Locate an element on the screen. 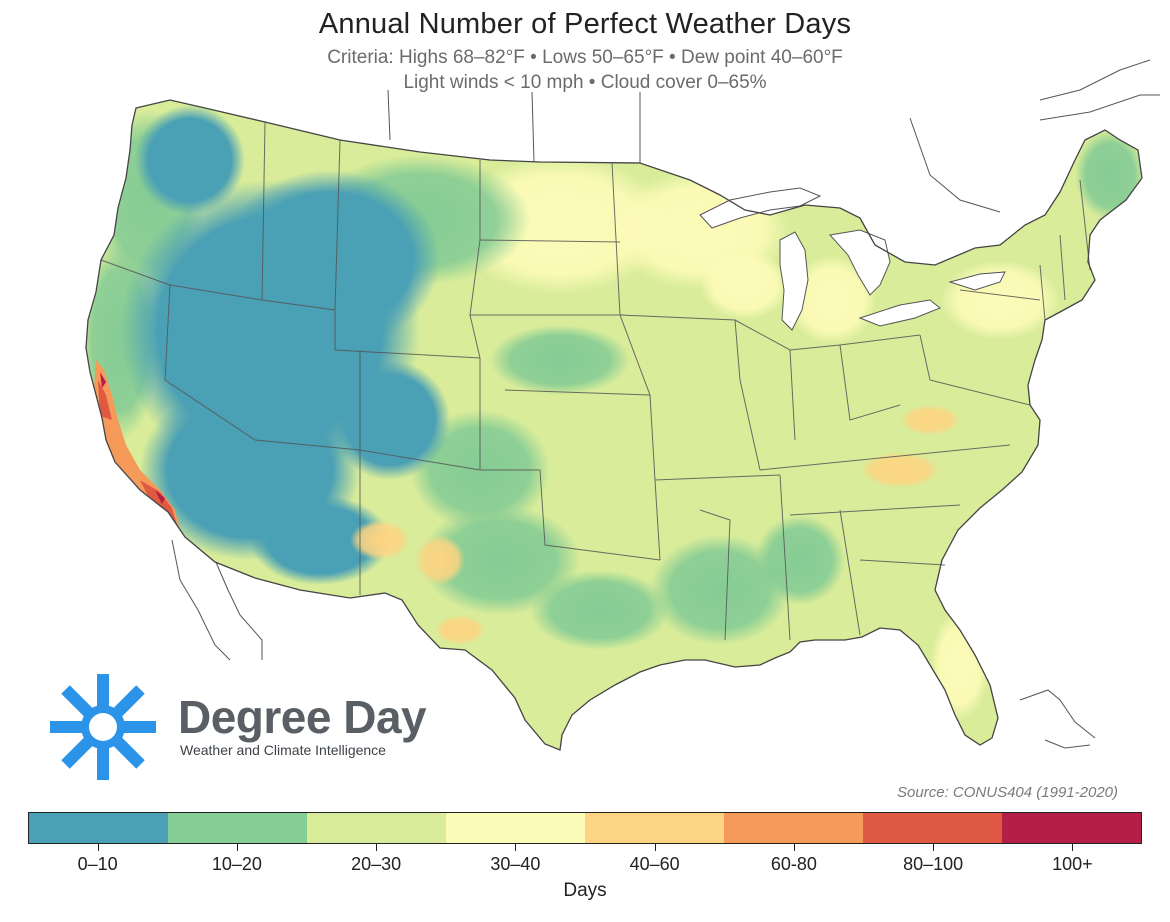 The width and height of the screenshot is (1170, 922). legend-label: 10–20 is located at coordinates (236, 864).